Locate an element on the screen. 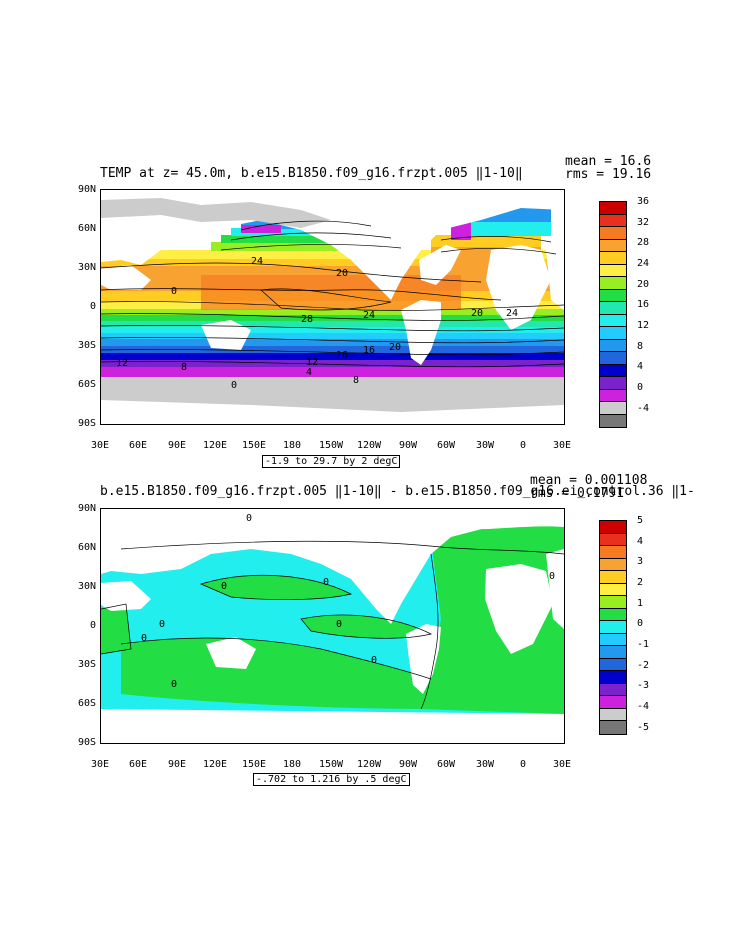 The image size is (733, 945). colorbar-label: 3 is located at coordinates (640, 561).